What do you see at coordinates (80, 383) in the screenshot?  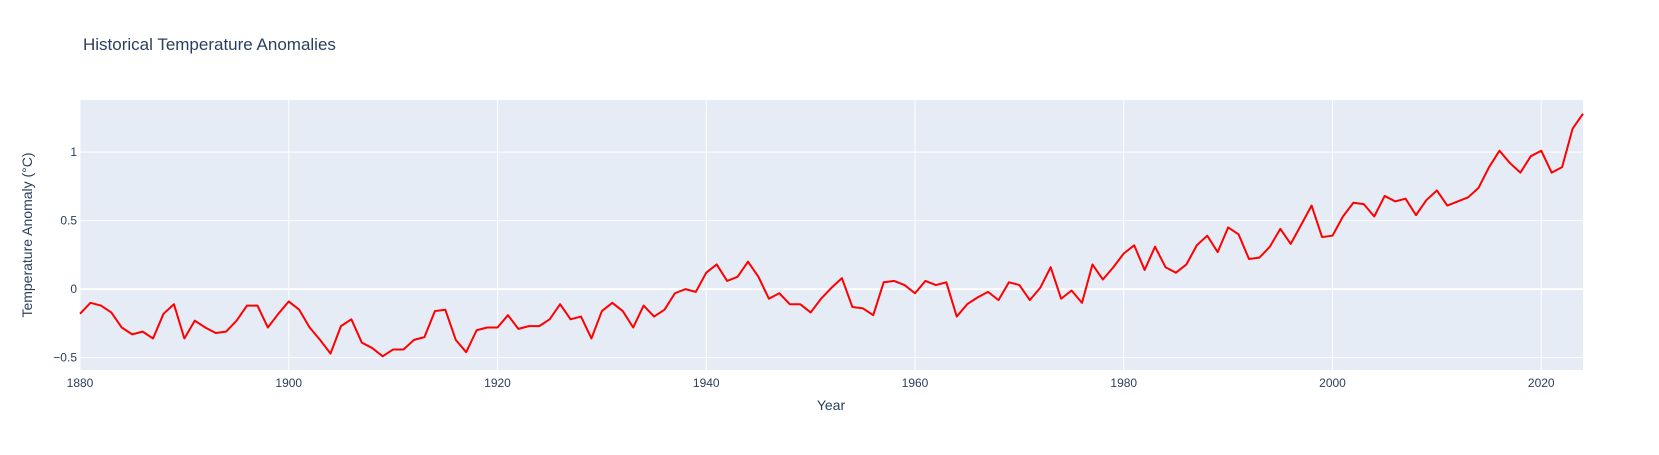 I see `x-tick-label: 1880` at bounding box center [80, 383].